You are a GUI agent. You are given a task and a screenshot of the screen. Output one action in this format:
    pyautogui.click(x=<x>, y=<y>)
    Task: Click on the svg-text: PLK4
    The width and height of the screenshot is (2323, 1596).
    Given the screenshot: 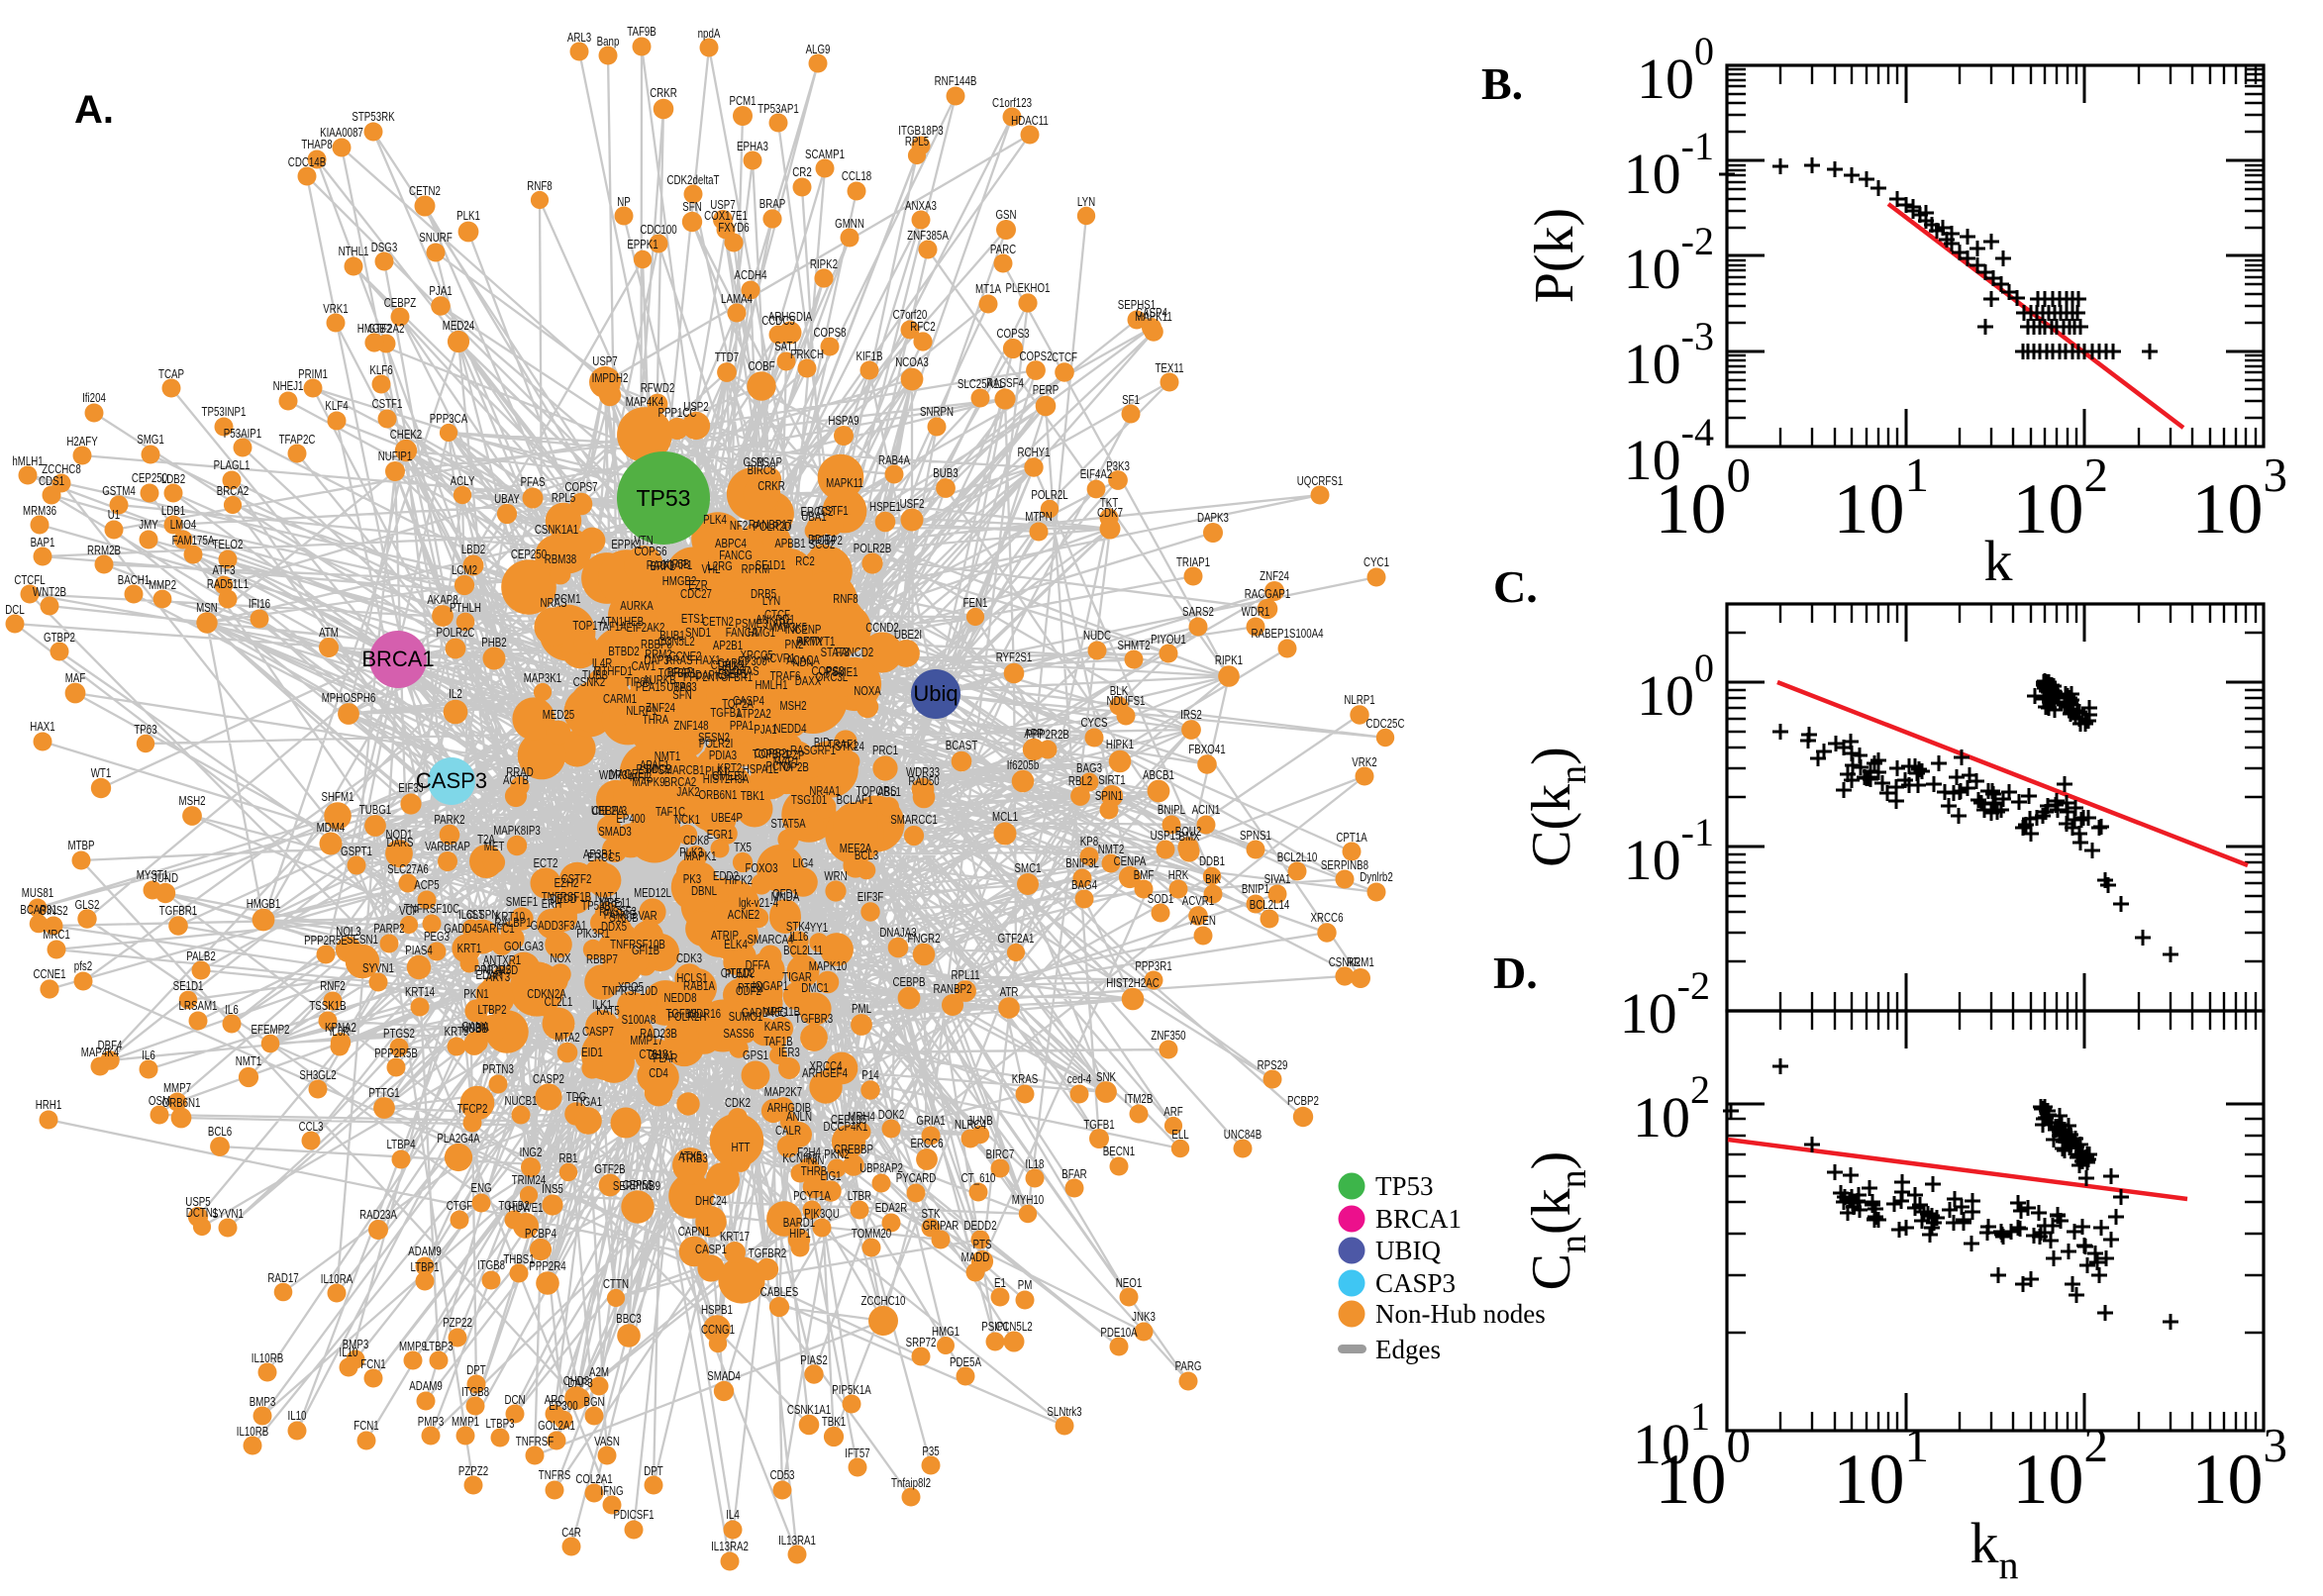 What is the action you would take?
    pyautogui.click(x=715, y=520)
    